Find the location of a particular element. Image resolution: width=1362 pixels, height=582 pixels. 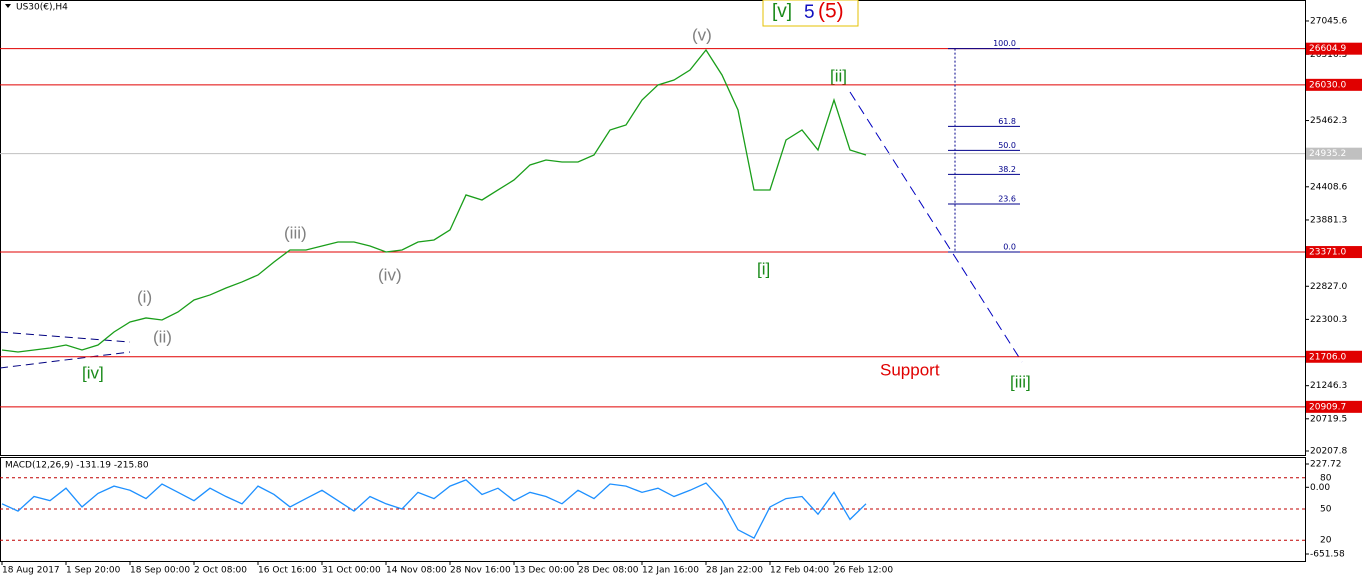

annotation: (iii) is located at coordinates (295, 232).